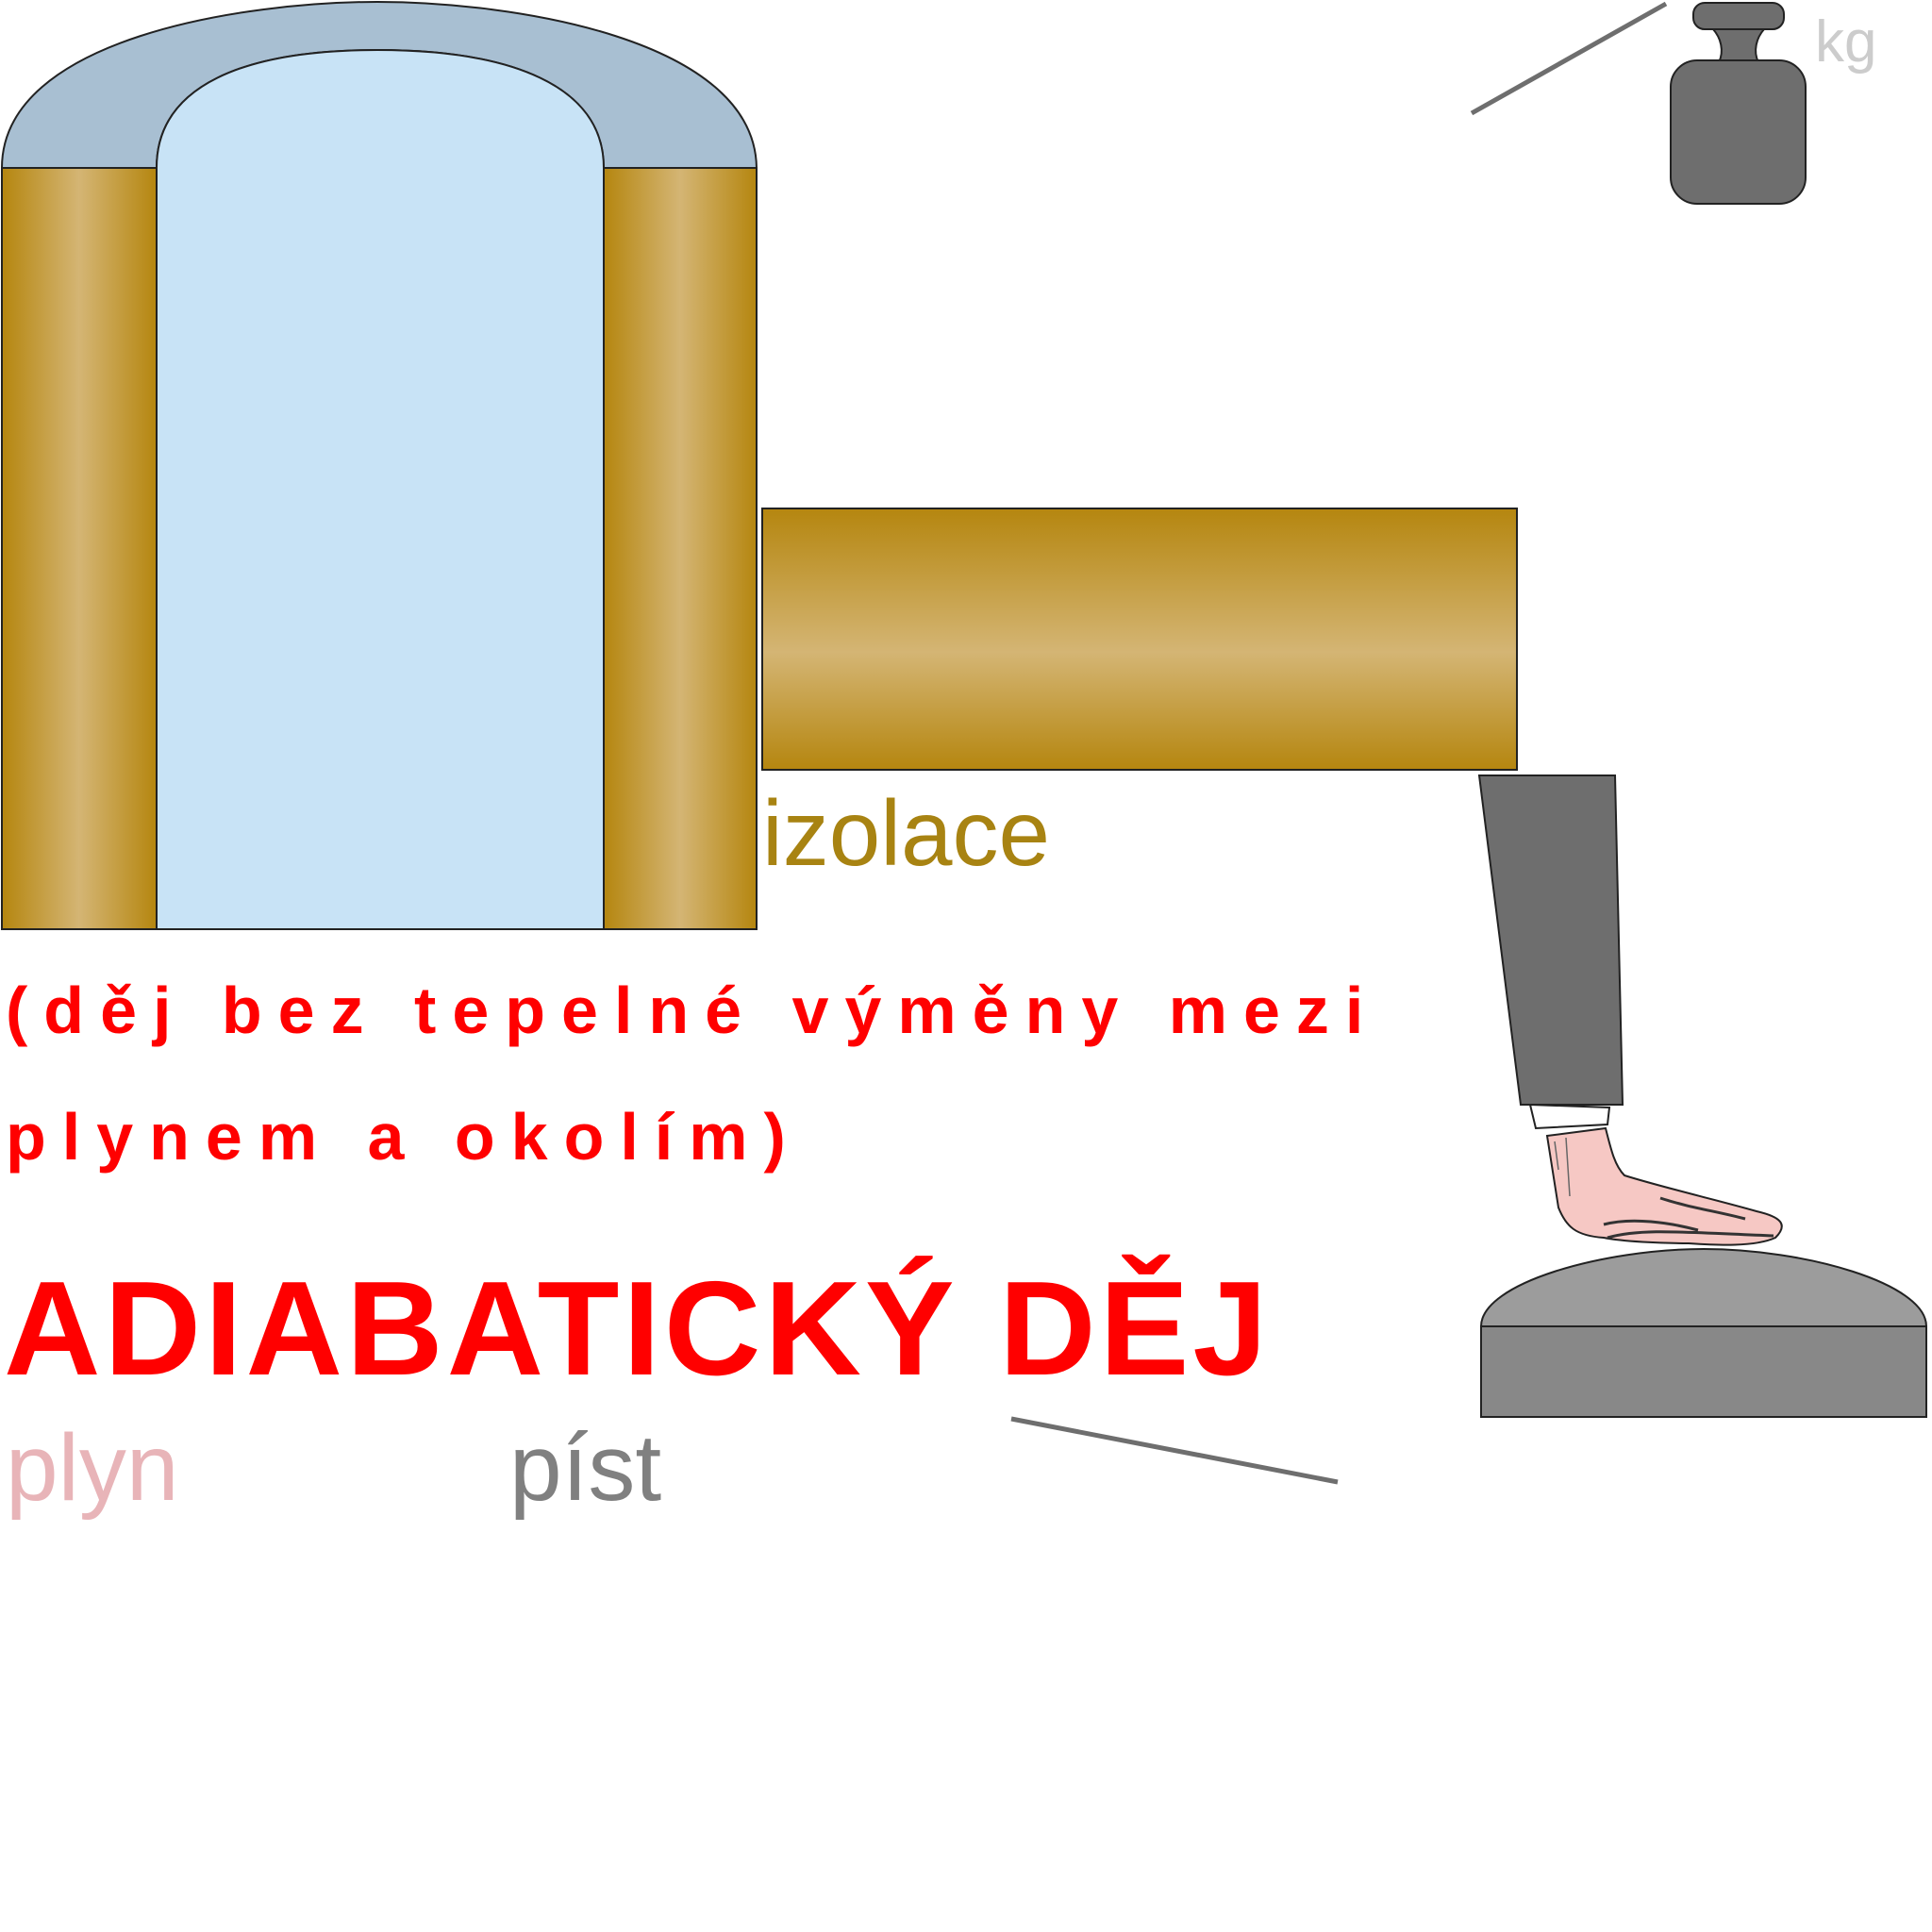  I want to click on arm-sleeve, so click(1550, 940).